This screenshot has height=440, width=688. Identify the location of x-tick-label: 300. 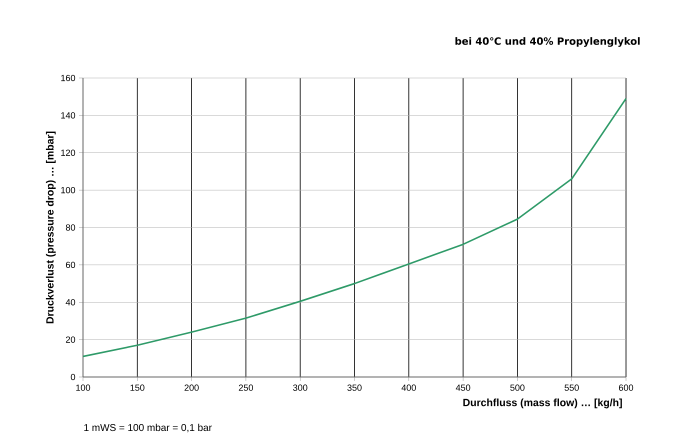
(300, 387).